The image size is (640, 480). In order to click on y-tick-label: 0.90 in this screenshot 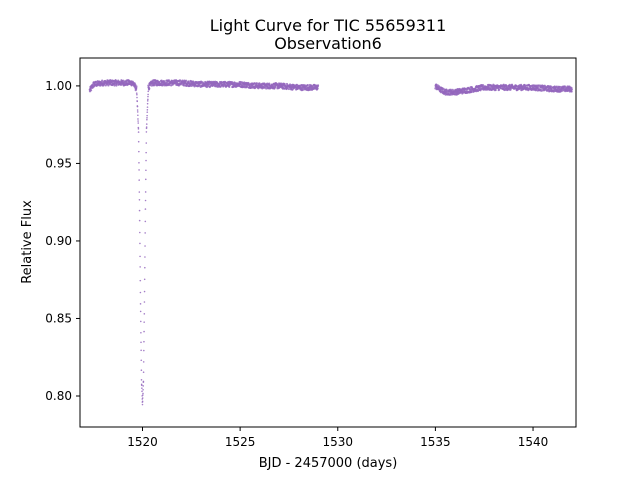, I will do `click(58, 241)`.